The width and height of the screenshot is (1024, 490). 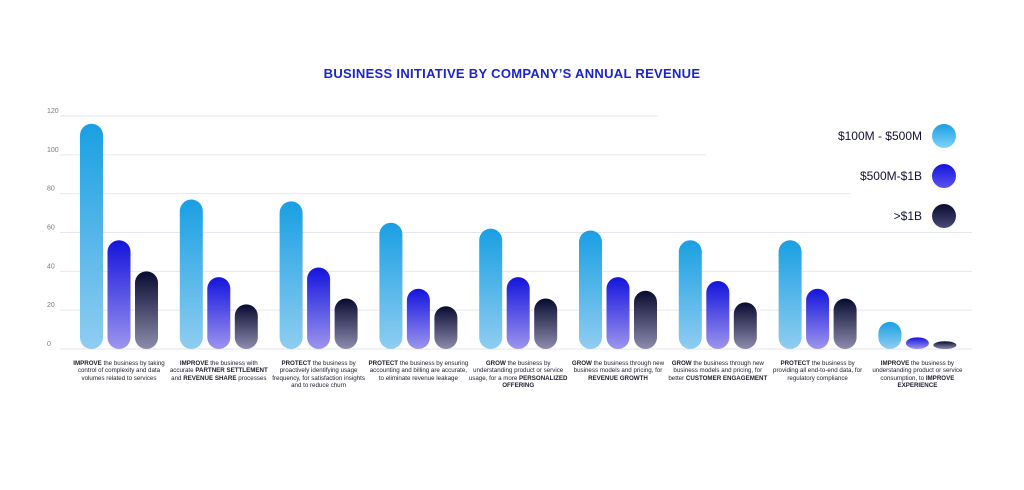 I want to click on y-tick-label: 120, so click(x=53, y=111).